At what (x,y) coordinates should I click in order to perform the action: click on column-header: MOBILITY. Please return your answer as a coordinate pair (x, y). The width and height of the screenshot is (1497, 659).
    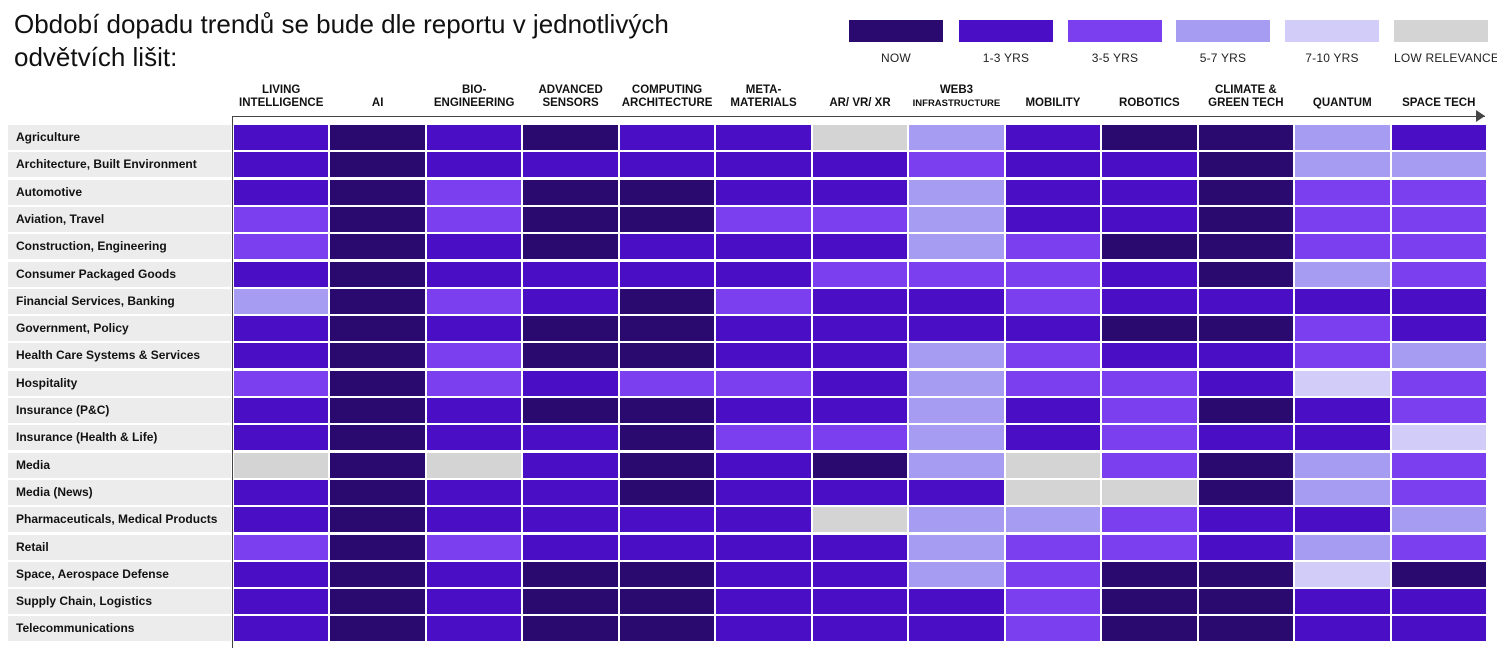
    Looking at the image, I should click on (1053, 95).